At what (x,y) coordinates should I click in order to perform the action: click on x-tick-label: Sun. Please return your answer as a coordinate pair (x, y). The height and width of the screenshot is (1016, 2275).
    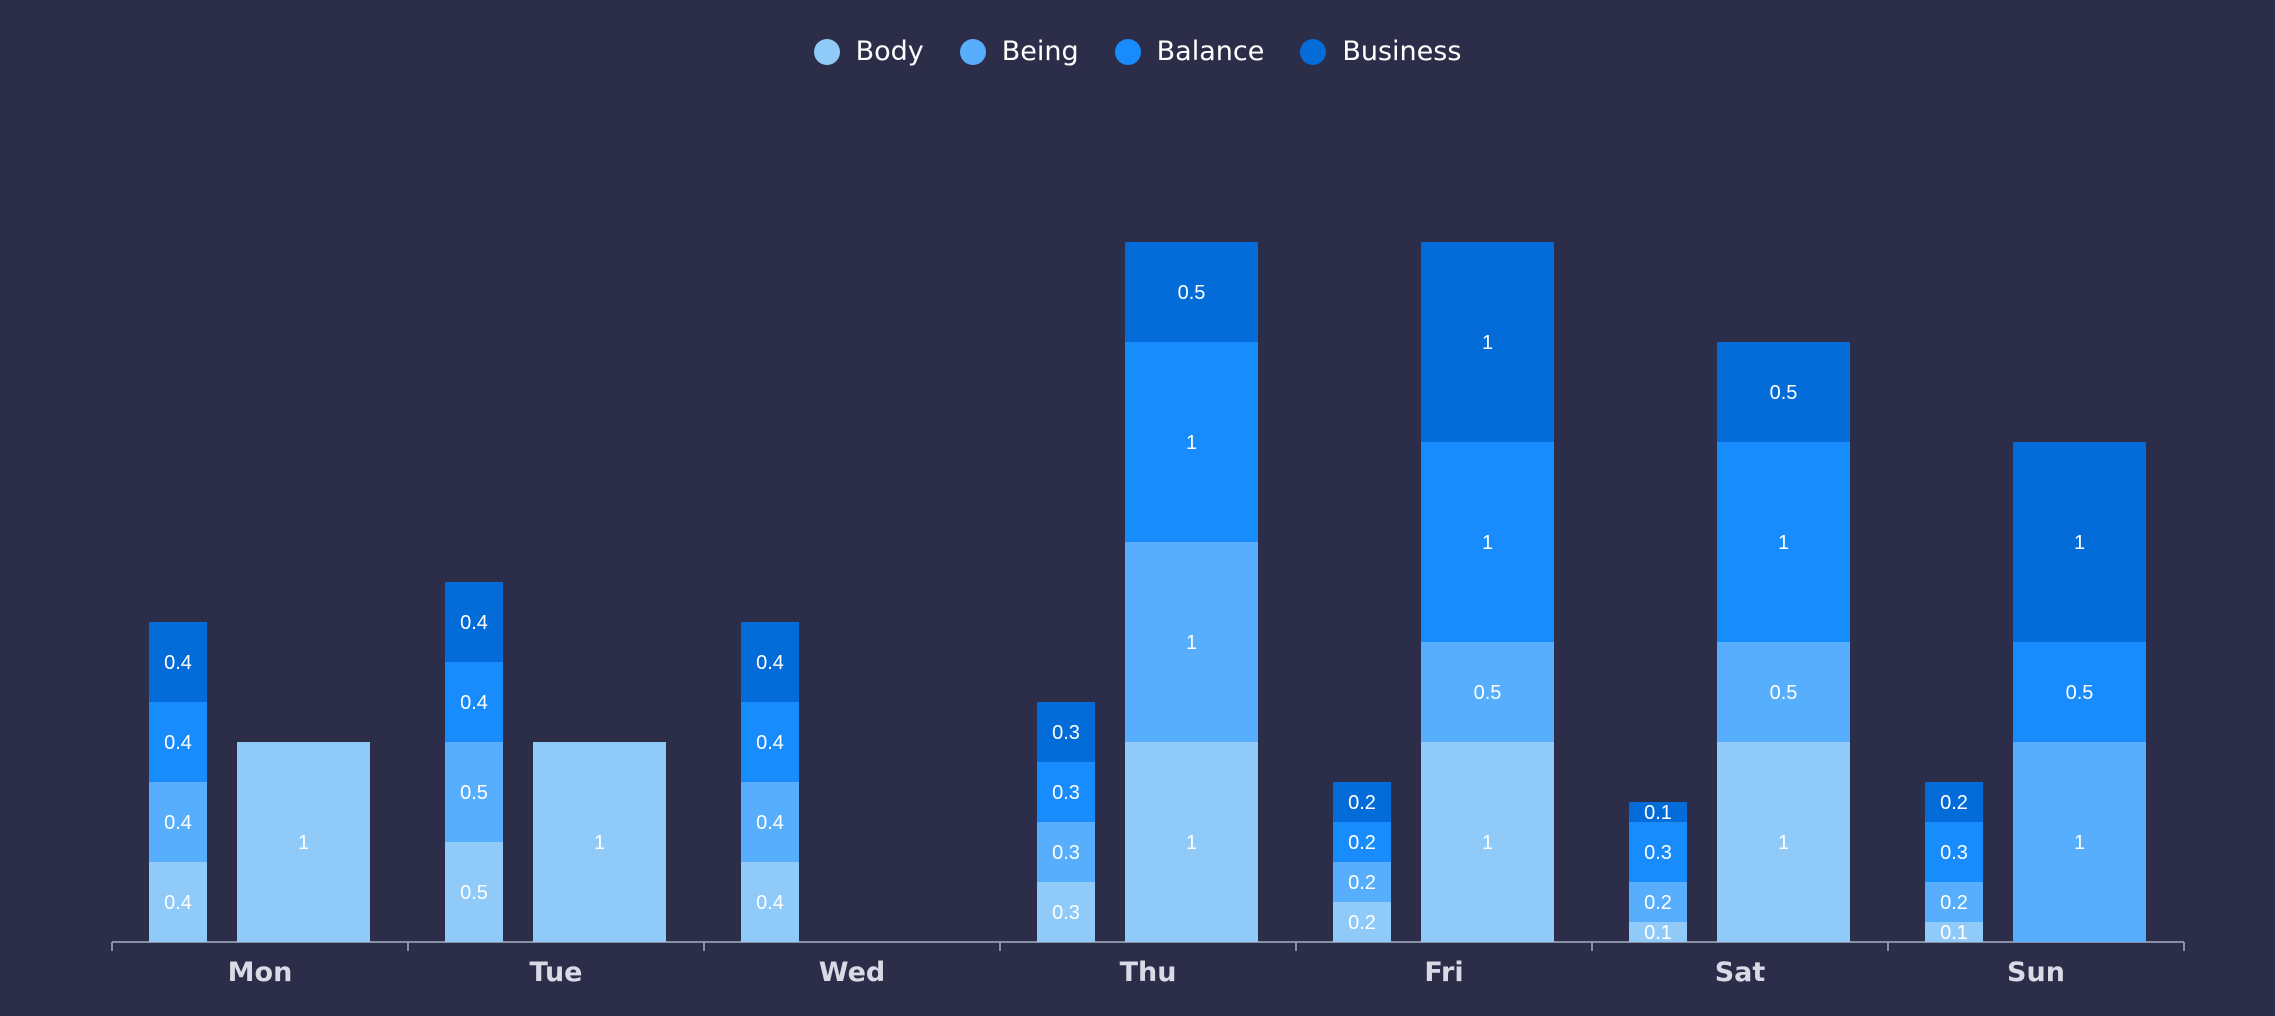
    Looking at the image, I should click on (2036, 972).